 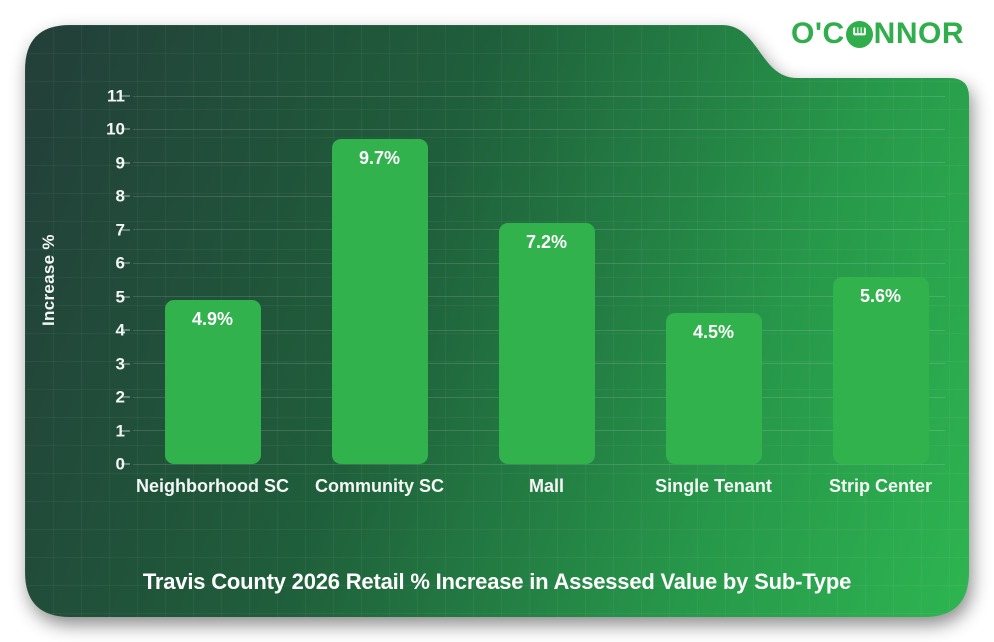 I want to click on y-tick-label: 7, so click(x=120, y=230).